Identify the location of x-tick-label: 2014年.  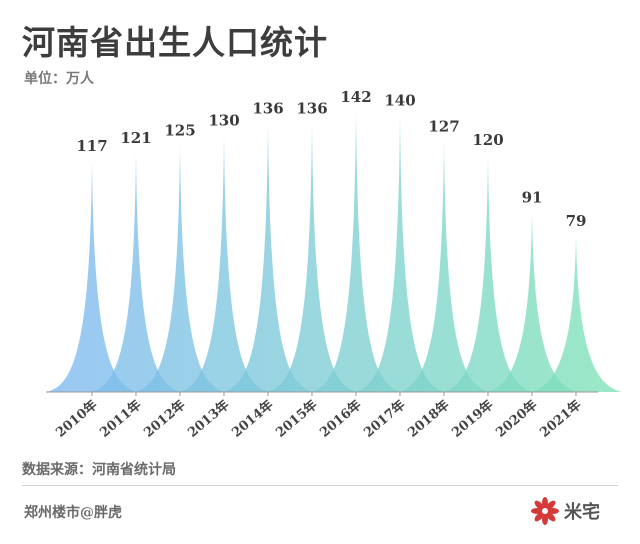
(253, 419).